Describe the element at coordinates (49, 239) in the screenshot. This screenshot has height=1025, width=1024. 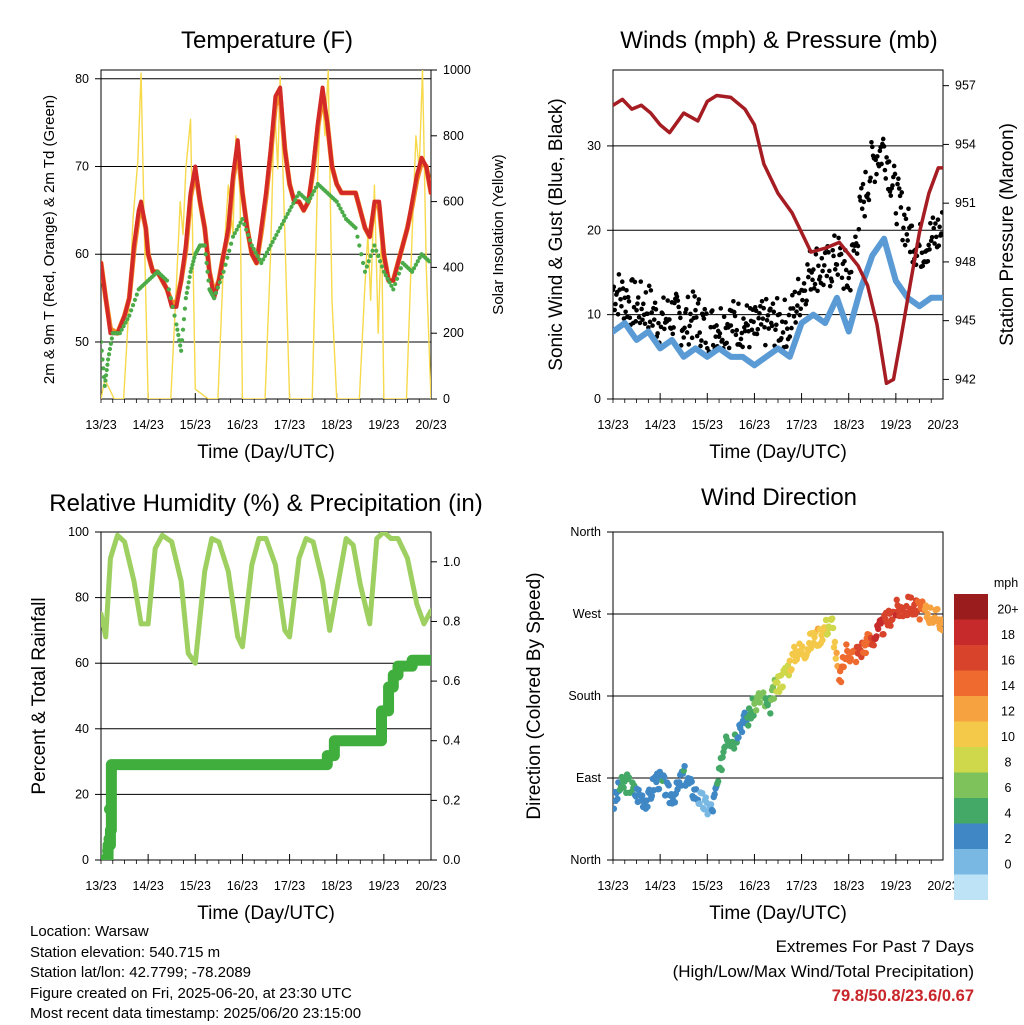
I see `temperature-ylabel: 2m & 9m T (Red, Orange) & 2m Td (Green)` at that location.